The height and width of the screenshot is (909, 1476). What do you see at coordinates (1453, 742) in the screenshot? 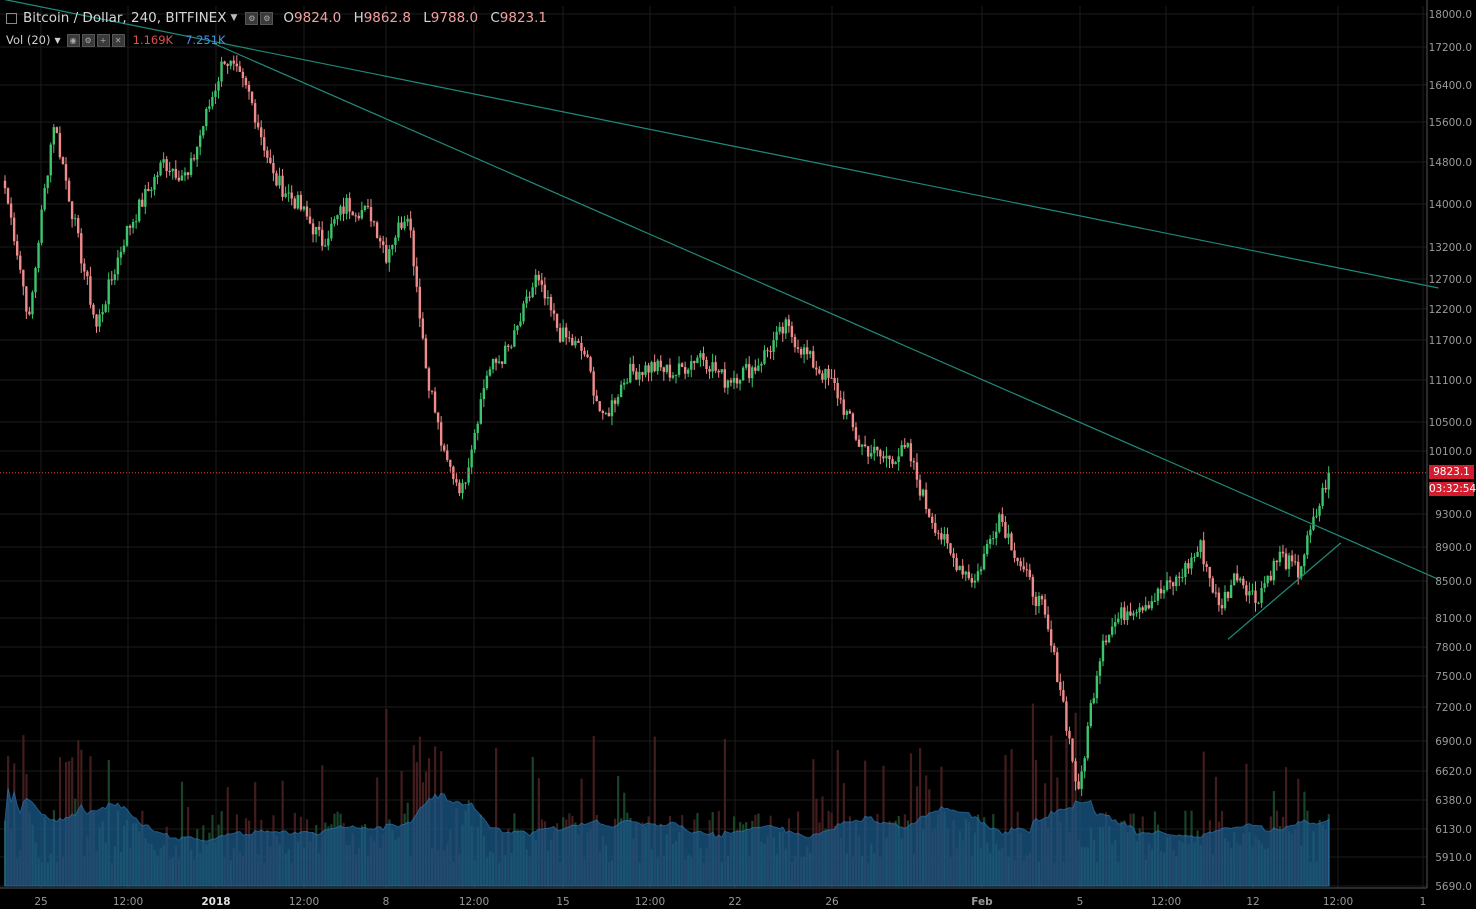
I see `y-tick-label: 6900.0` at bounding box center [1453, 742].